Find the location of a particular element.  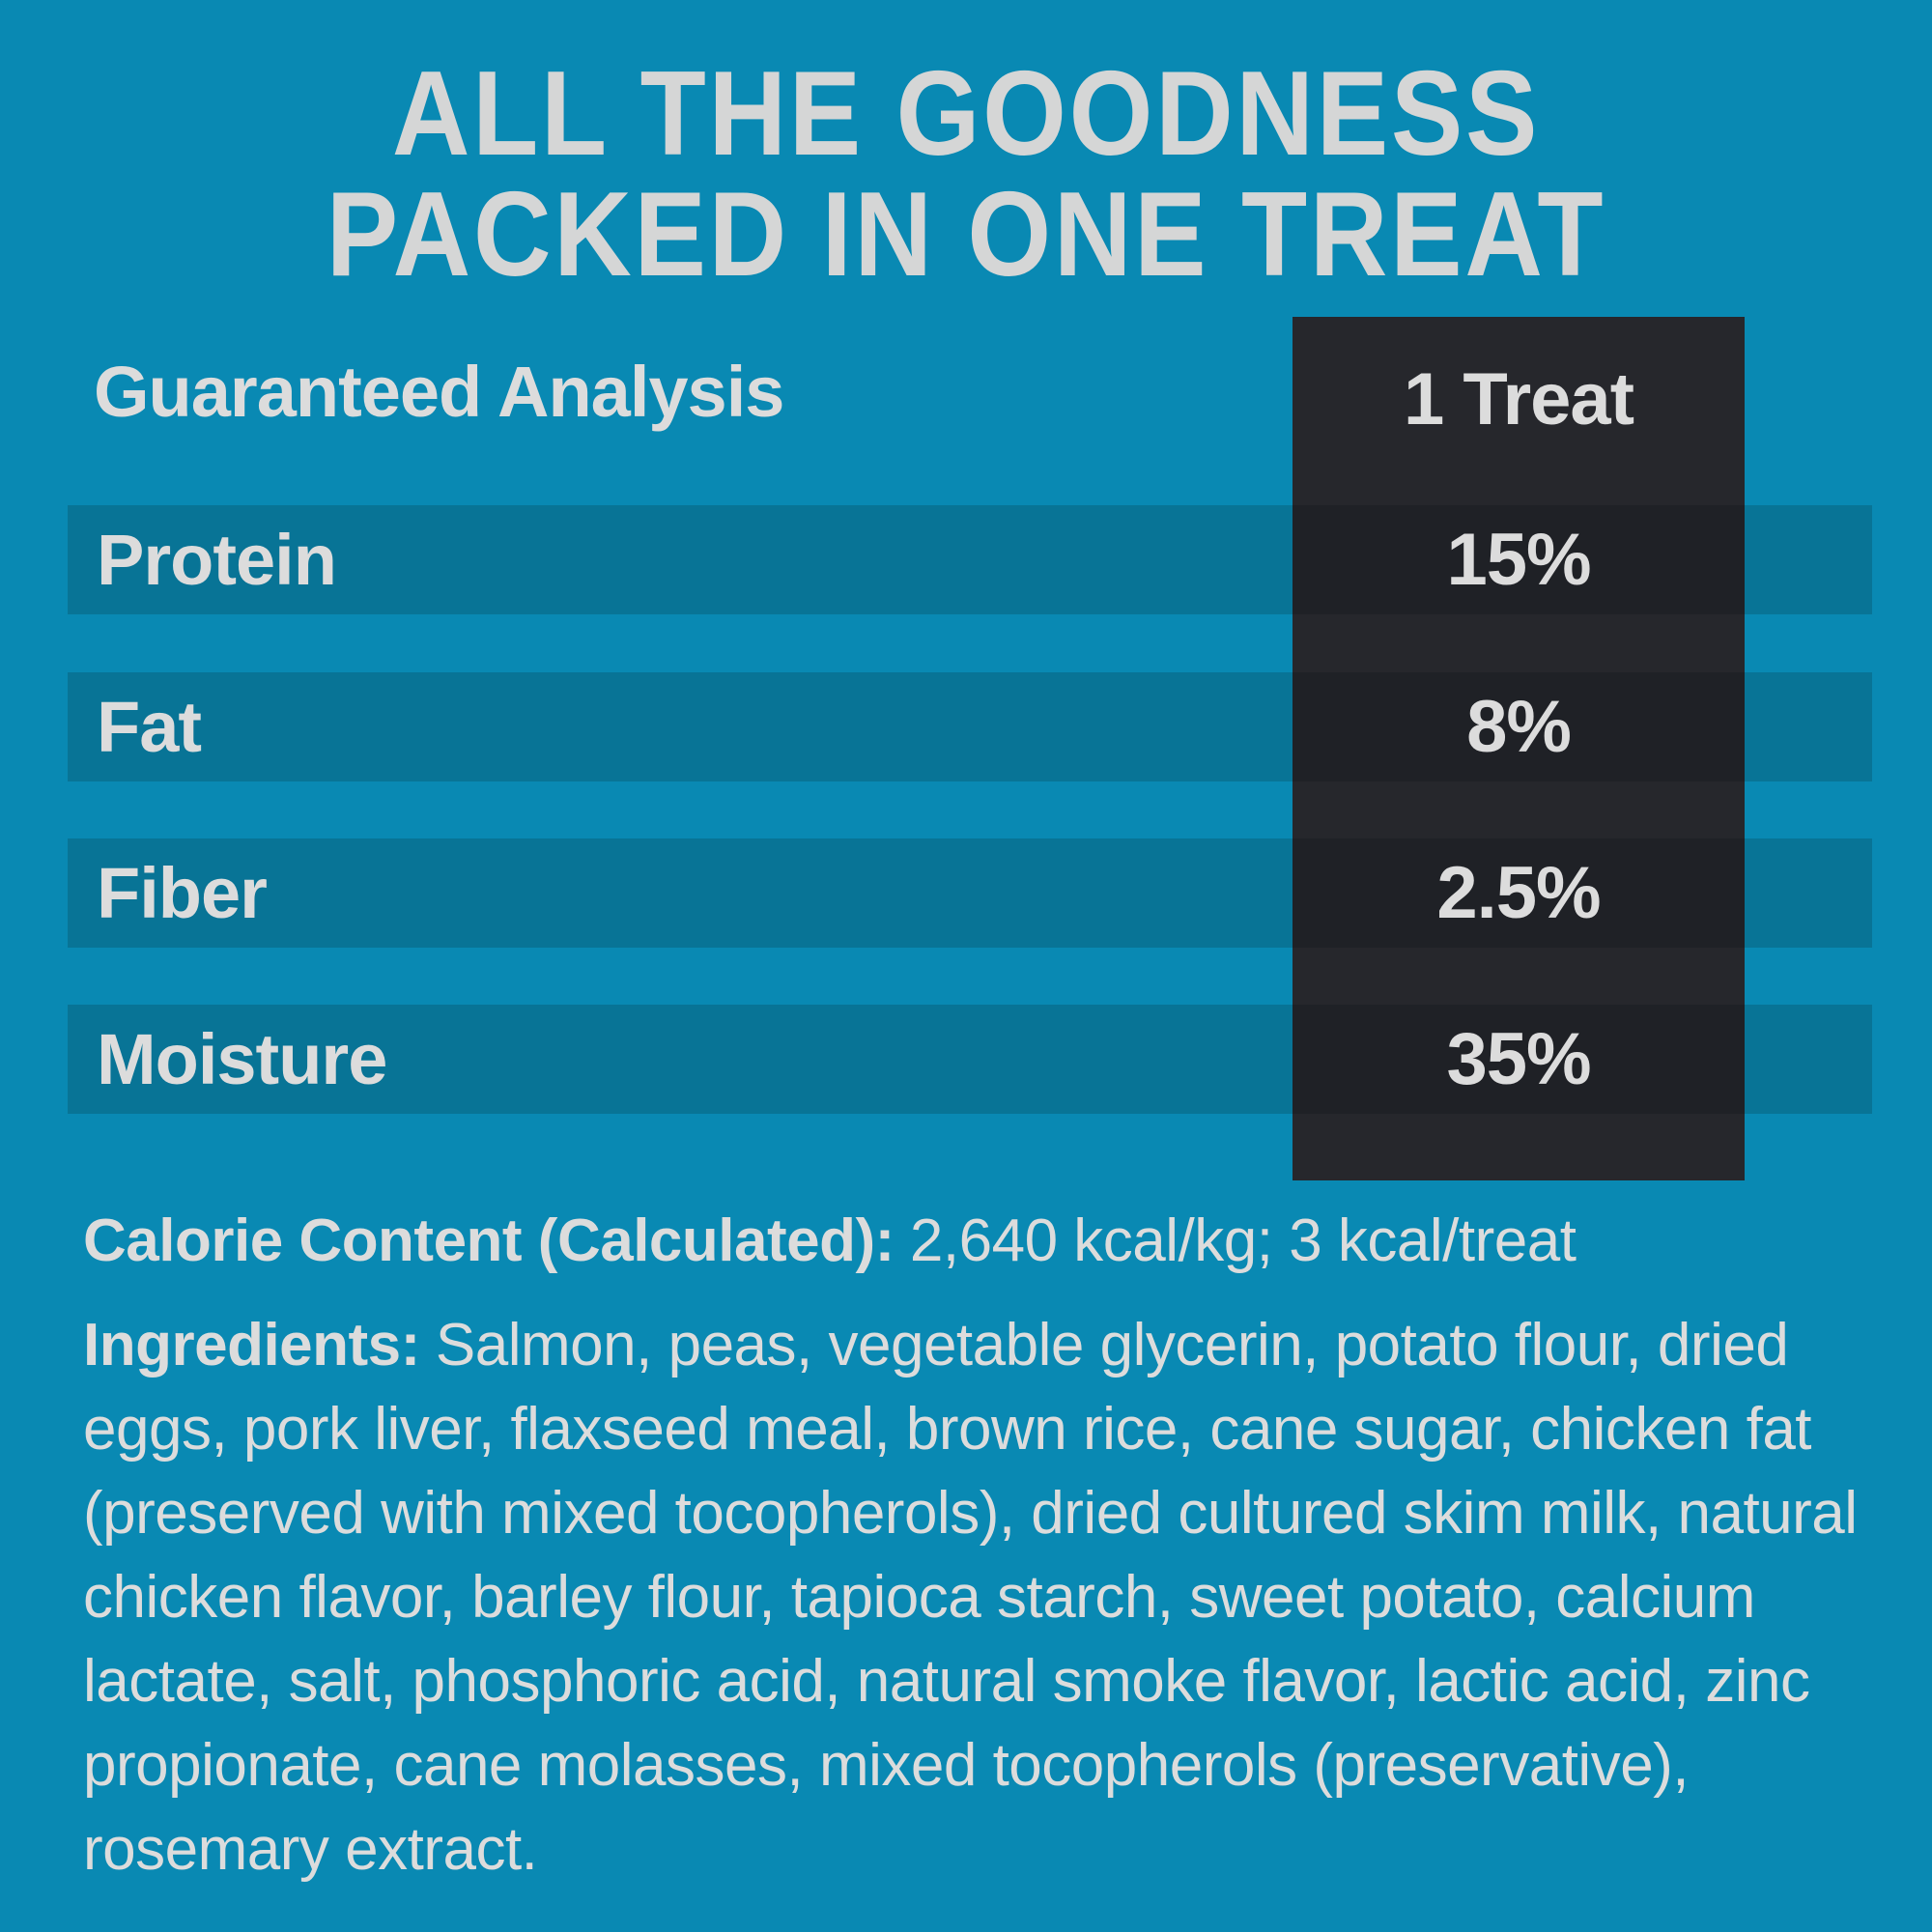

value-fat: 8% is located at coordinates (1519, 727).